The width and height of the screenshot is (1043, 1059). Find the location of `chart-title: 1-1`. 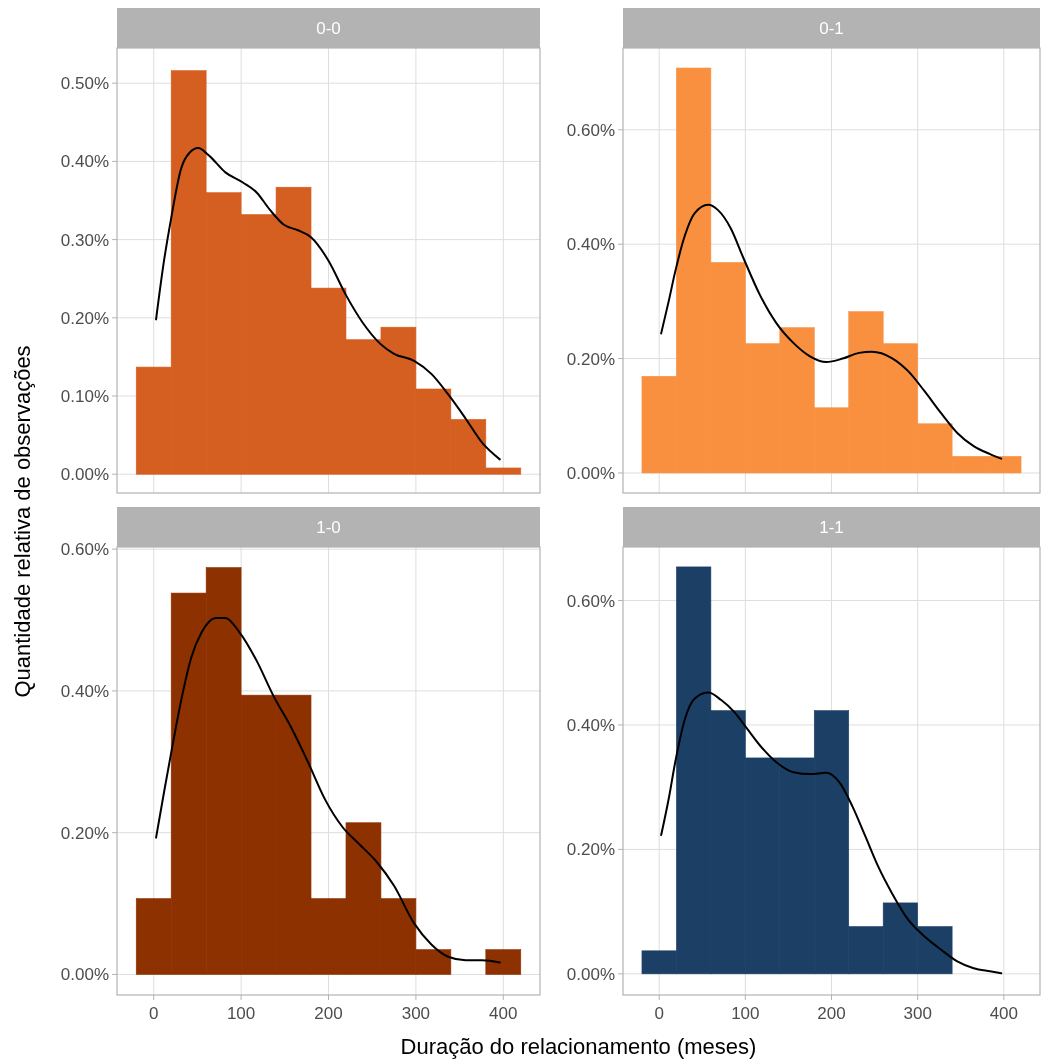

chart-title: 1-1 is located at coordinates (831, 527).